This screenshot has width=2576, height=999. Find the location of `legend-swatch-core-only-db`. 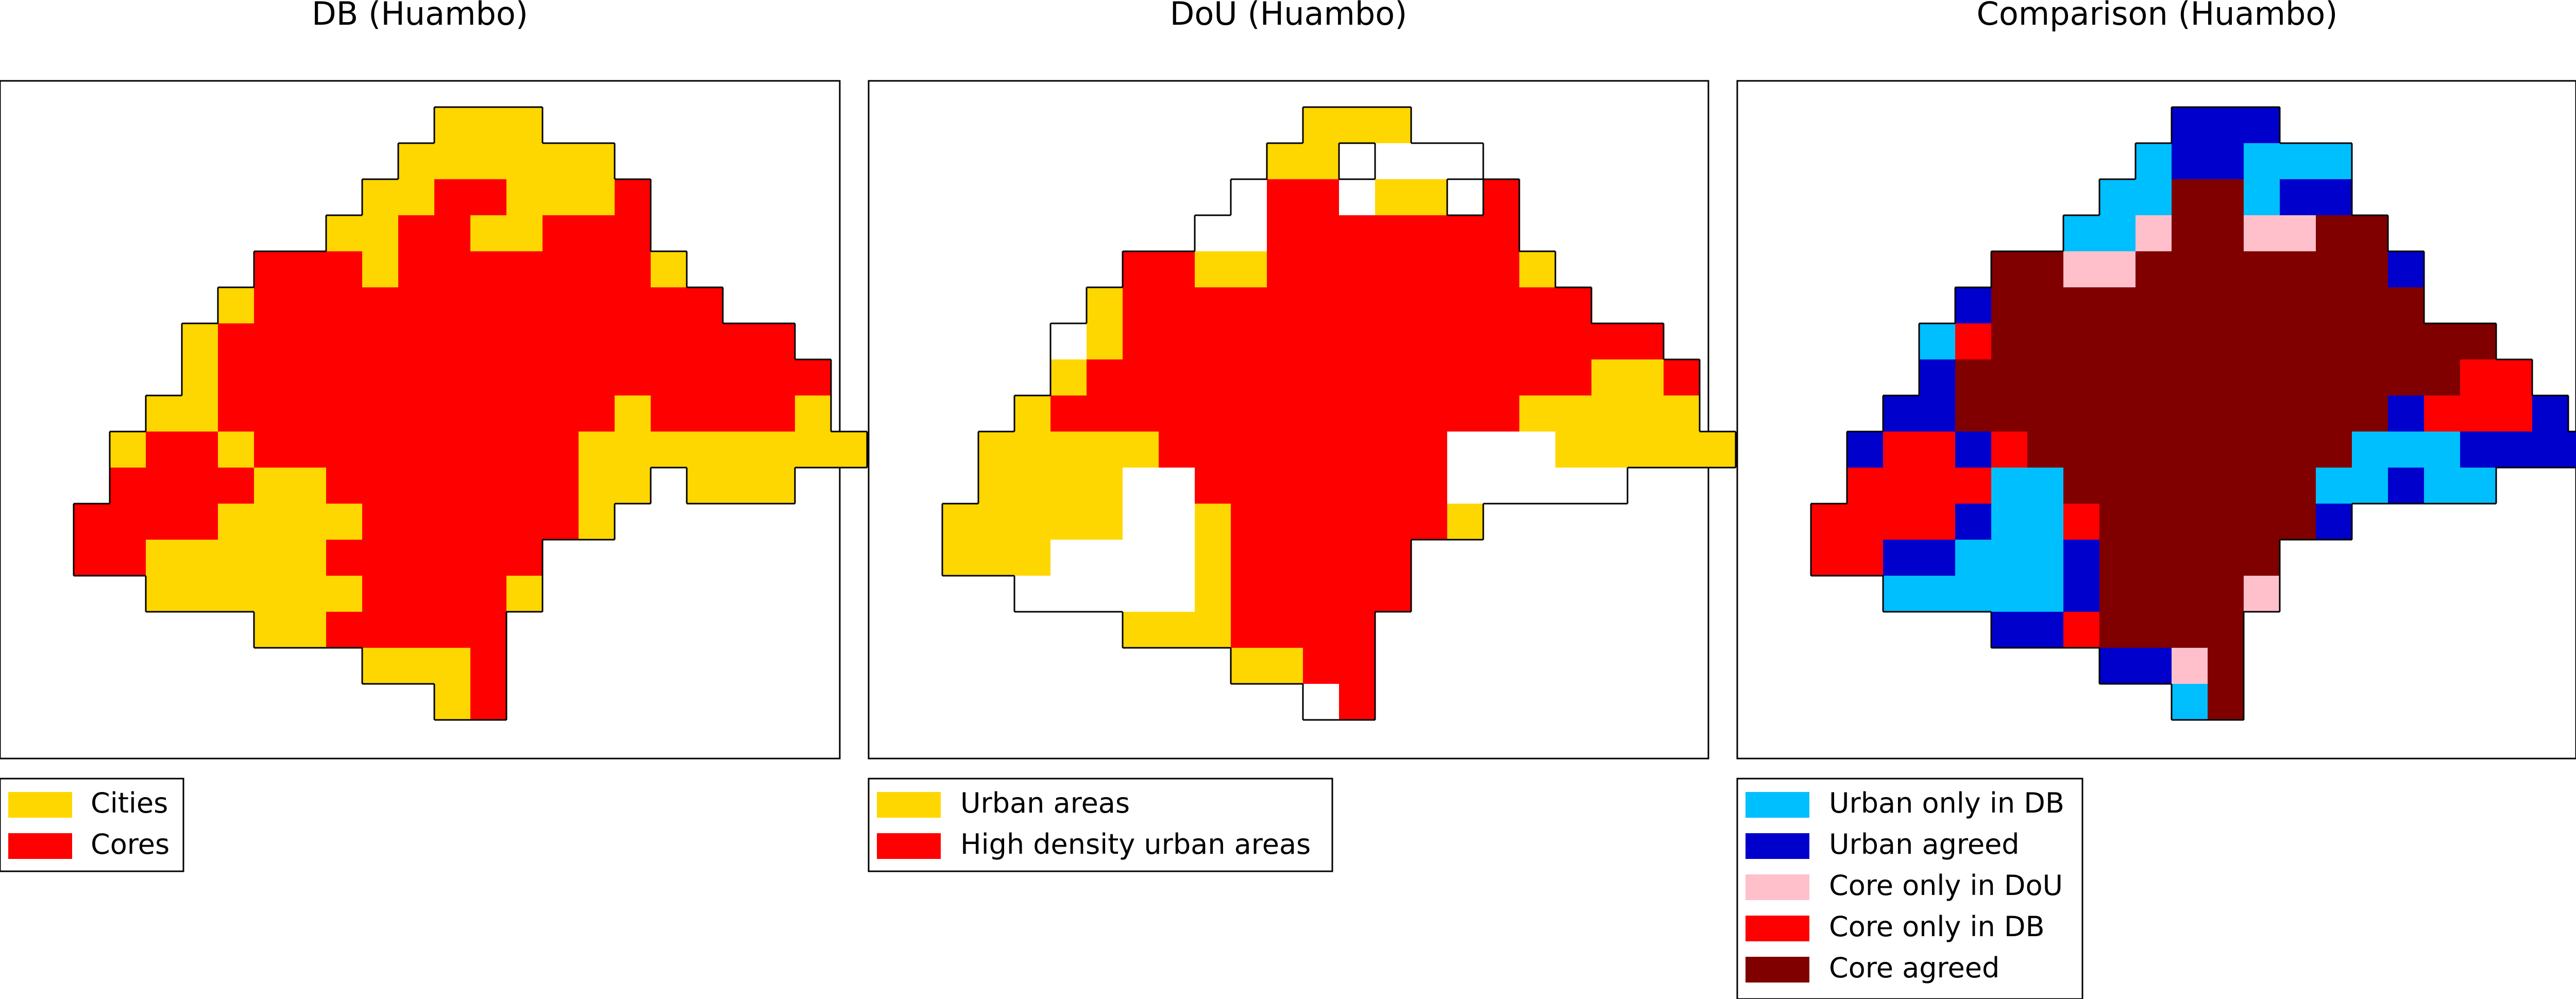

legend-swatch-core-only-db is located at coordinates (1777, 928).